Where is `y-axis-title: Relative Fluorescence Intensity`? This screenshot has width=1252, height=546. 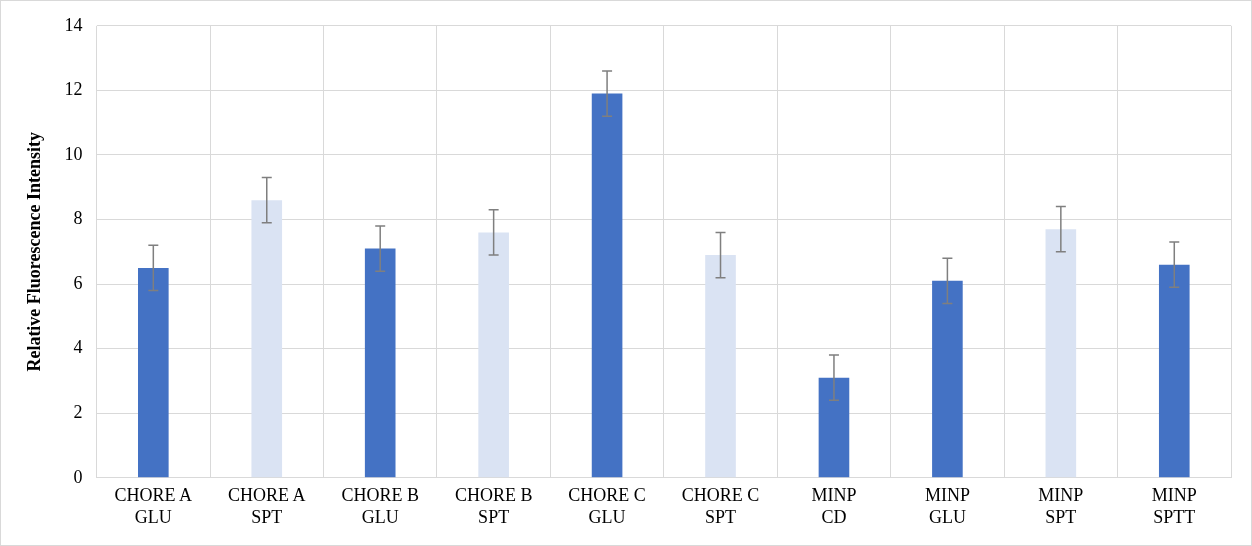
y-axis-title: Relative Fluorescence Intensity is located at coordinates (34, 251).